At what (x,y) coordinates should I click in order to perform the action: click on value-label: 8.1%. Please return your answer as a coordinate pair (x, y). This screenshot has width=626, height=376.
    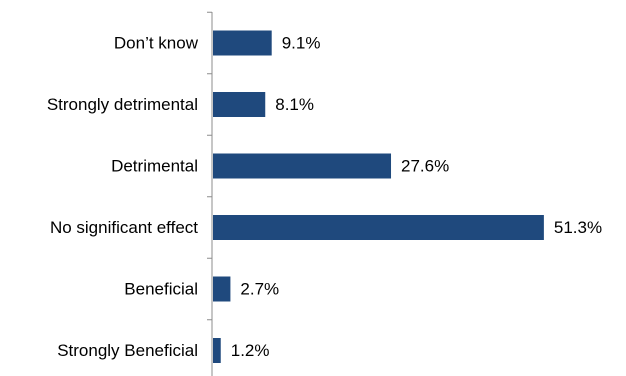
    Looking at the image, I should click on (294, 104).